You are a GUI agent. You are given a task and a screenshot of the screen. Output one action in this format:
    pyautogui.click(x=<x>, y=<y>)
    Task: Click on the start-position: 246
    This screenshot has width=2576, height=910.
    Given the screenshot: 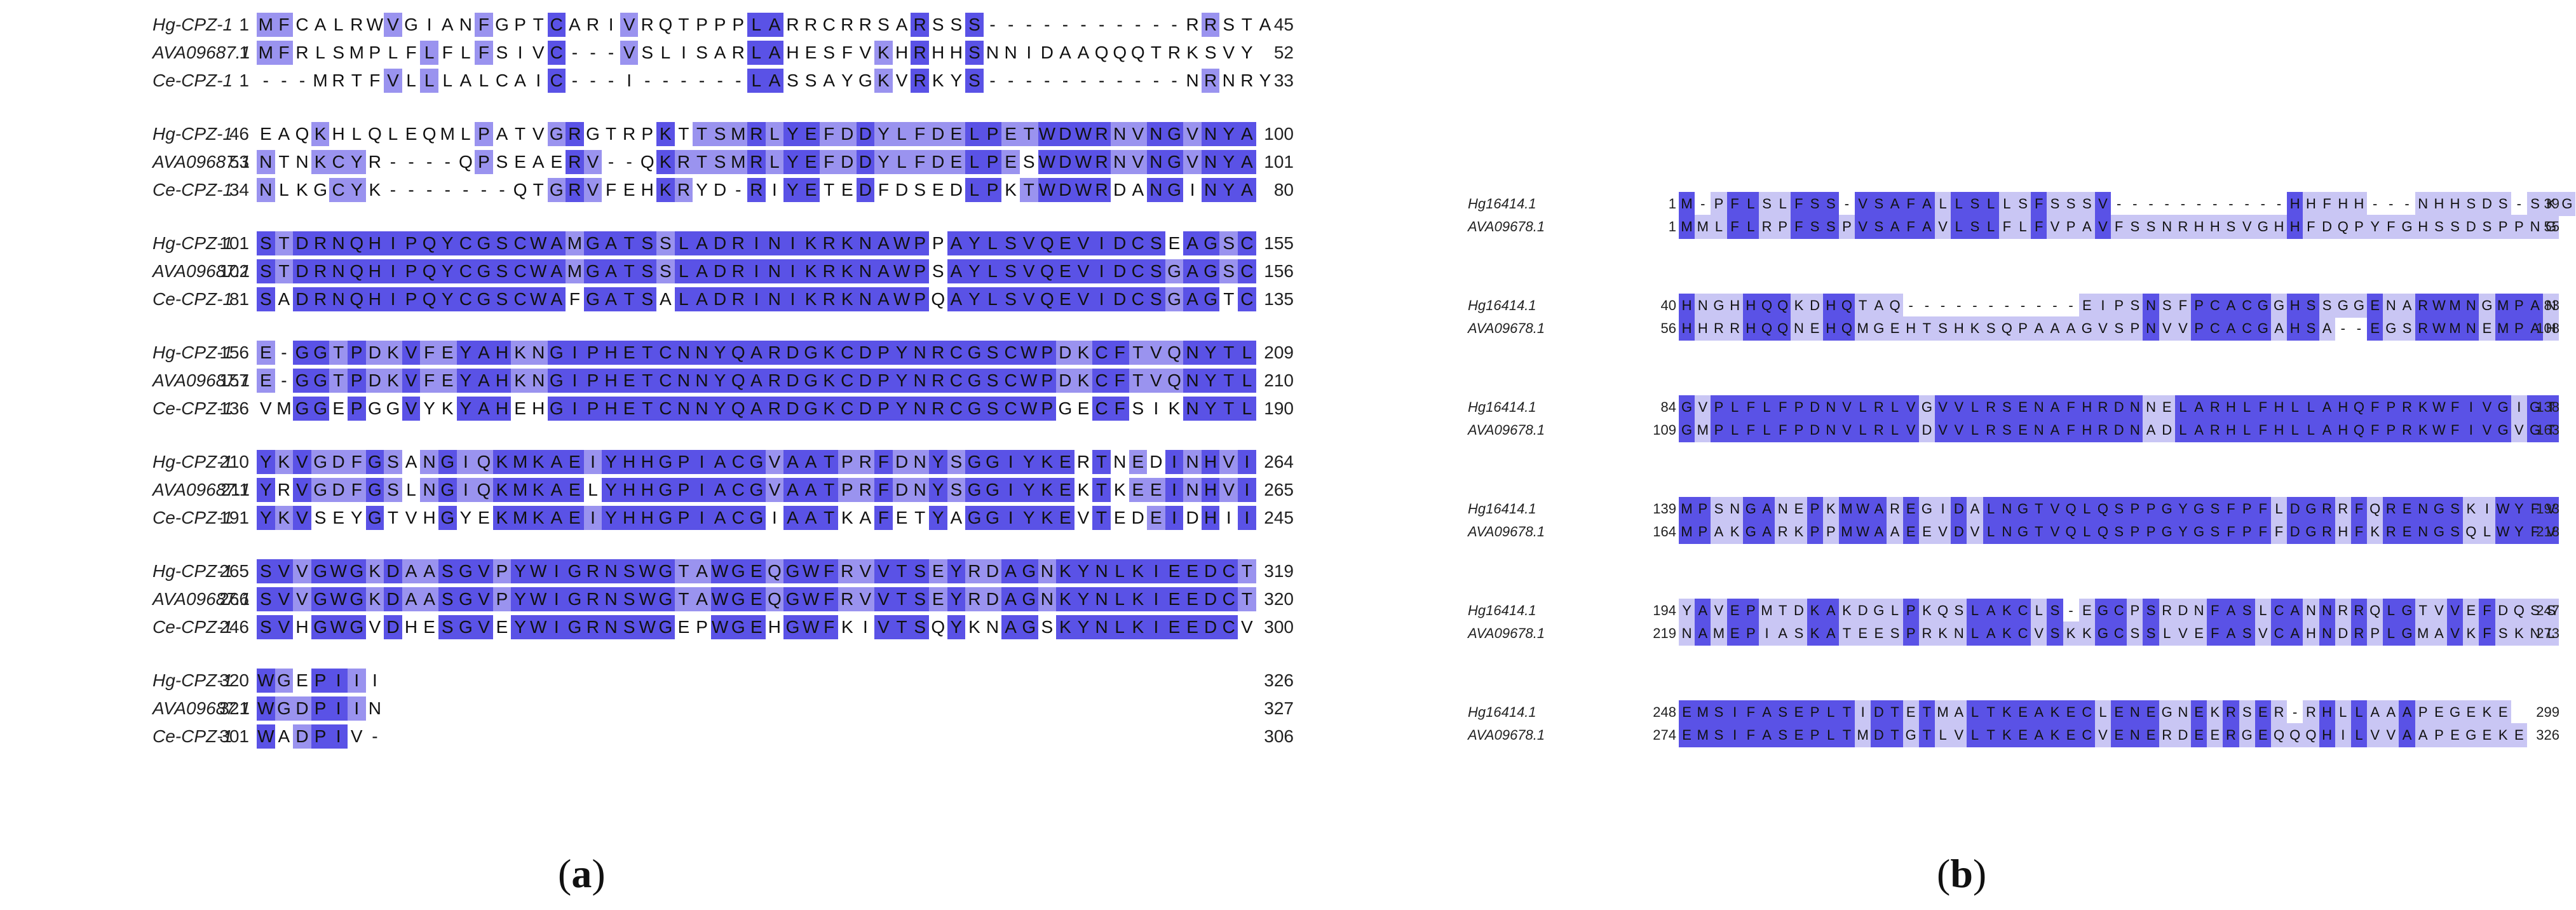 What is the action you would take?
    pyautogui.click(x=234, y=627)
    